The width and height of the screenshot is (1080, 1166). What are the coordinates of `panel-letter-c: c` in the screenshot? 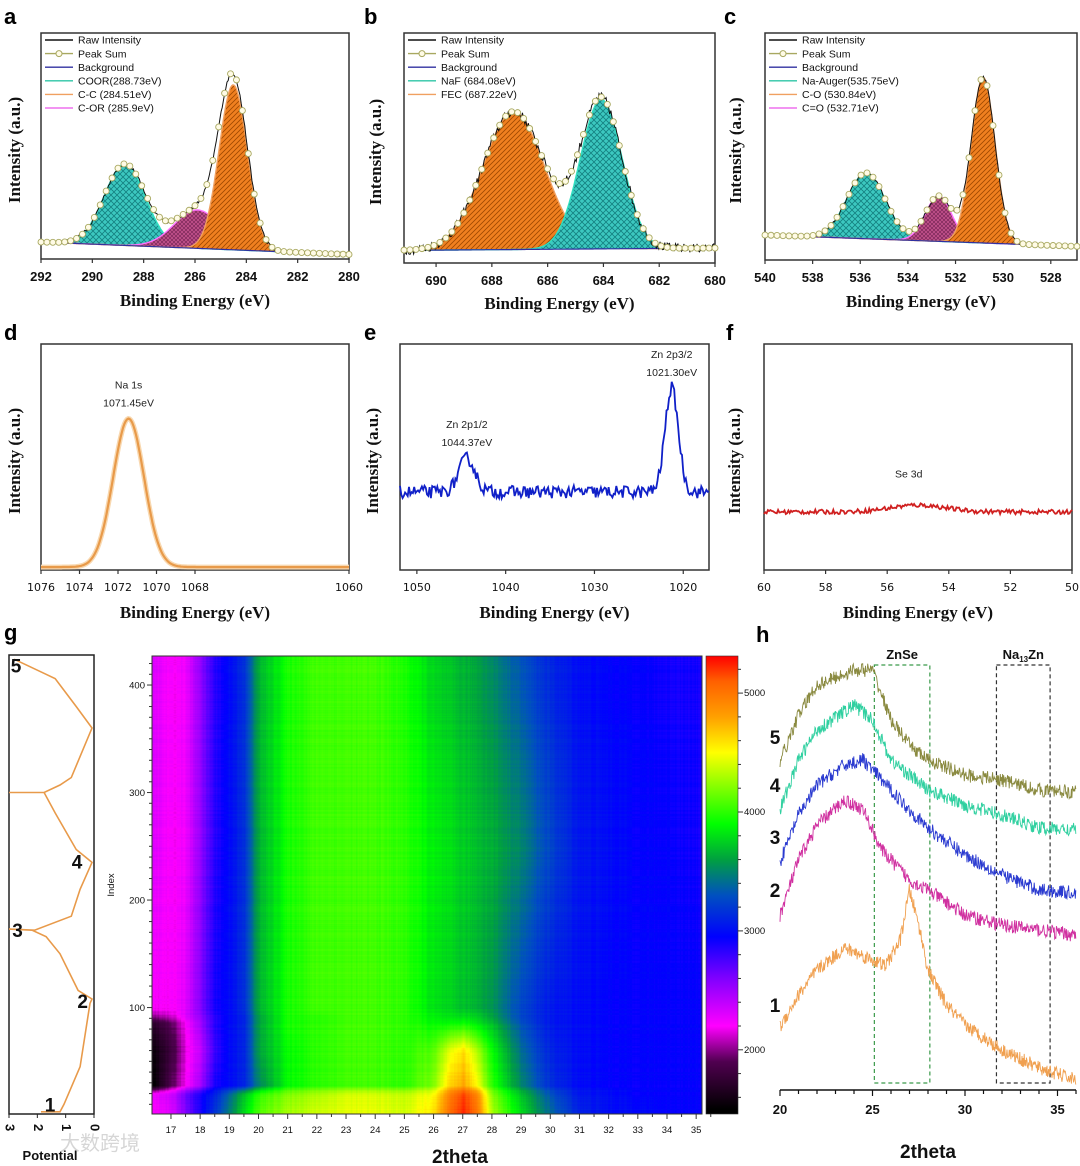 It's located at (730, 16).